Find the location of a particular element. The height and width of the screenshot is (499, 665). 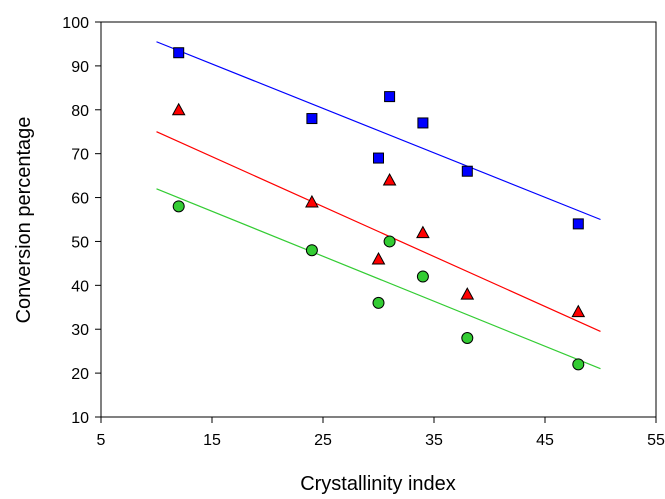

y-tick-label: 100 is located at coordinates (75, 23).